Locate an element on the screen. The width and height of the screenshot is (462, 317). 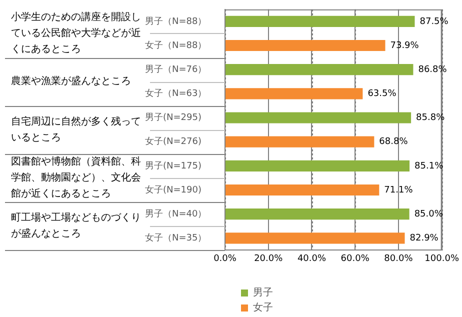
text: 自宅周辺に自然が多く残っているところ is located at coordinates (76, 129).